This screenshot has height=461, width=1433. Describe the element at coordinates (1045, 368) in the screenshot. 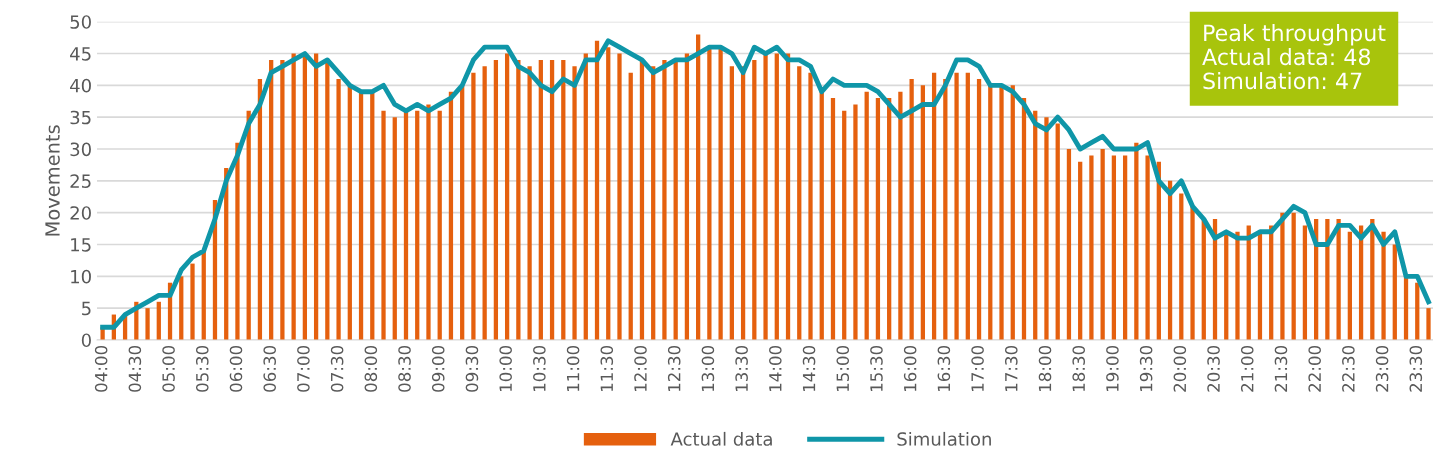

I see `x-tick-label: 18:00` at that location.